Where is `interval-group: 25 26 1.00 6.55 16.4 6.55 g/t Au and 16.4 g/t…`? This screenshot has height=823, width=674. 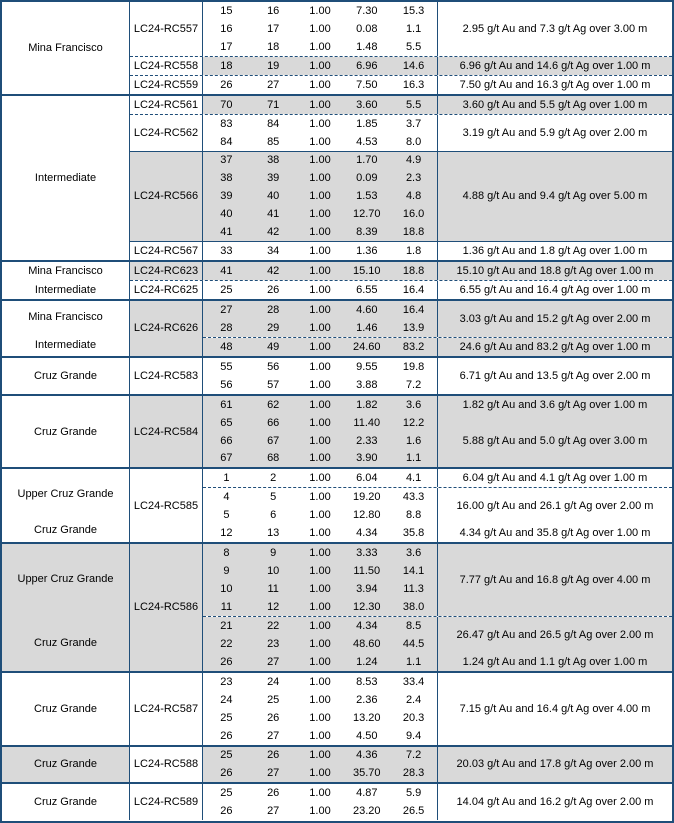
interval-group: 25 26 1.00 6.55 16.4 6.55 g/t Au and 16.4 g/t… is located at coordinates (437, 290).